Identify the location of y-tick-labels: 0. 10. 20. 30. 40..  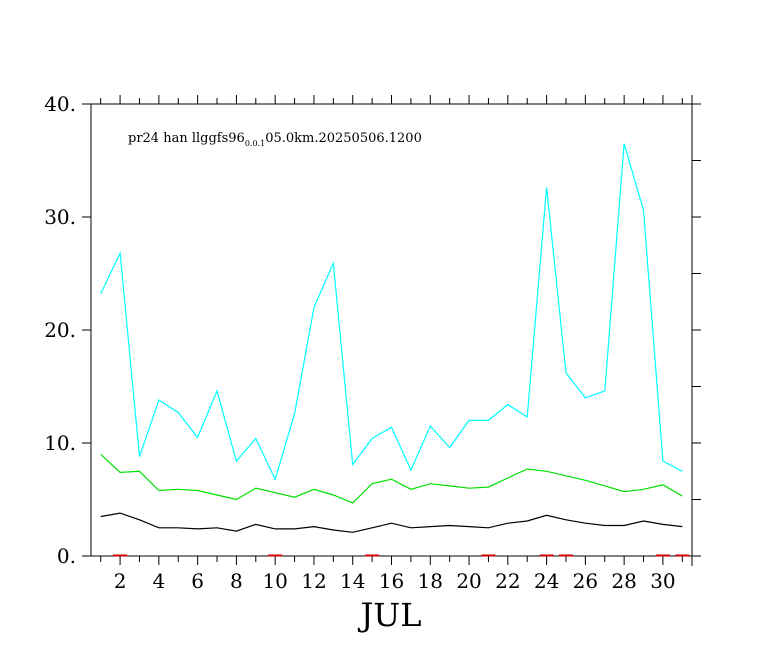
(60, 330).